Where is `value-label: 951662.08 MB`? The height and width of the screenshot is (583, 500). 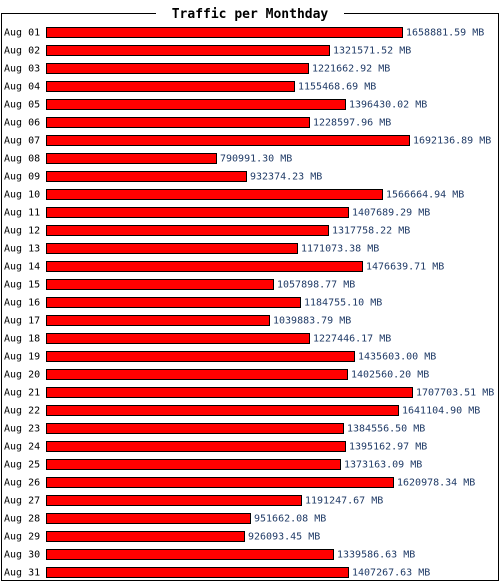
value-label: 951662.08 MB is located at coordinates (290, 519).